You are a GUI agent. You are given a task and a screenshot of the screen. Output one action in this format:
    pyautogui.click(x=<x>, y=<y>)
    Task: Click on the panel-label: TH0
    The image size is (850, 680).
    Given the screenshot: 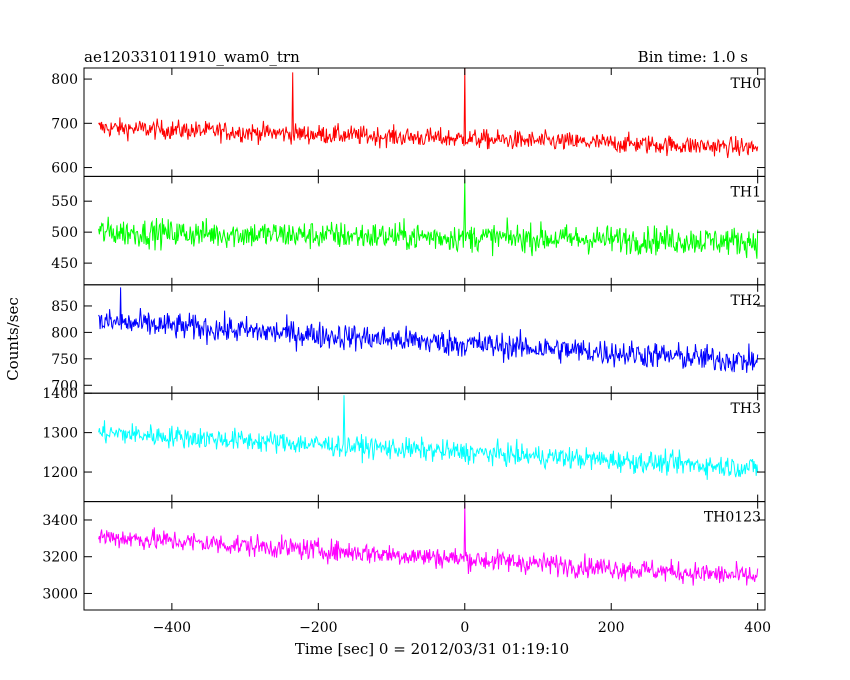 What is the action you would take?
    pyautogui.click(x=746, y=84)
    